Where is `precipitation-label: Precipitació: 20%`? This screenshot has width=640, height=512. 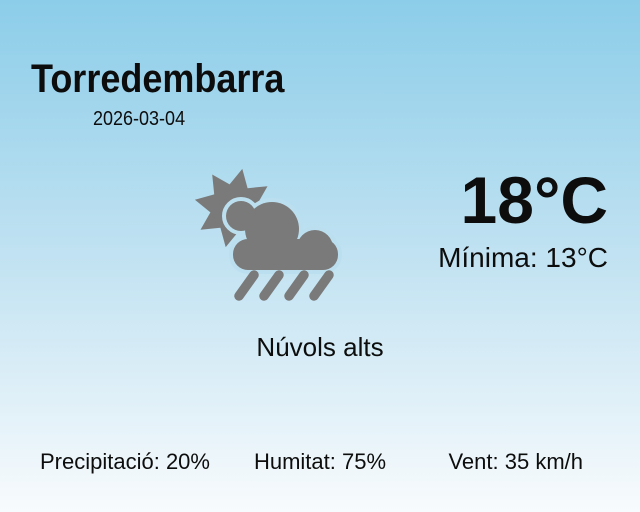 precipitation-label: Precipitació: 20% is located at coordinates (125, 461).